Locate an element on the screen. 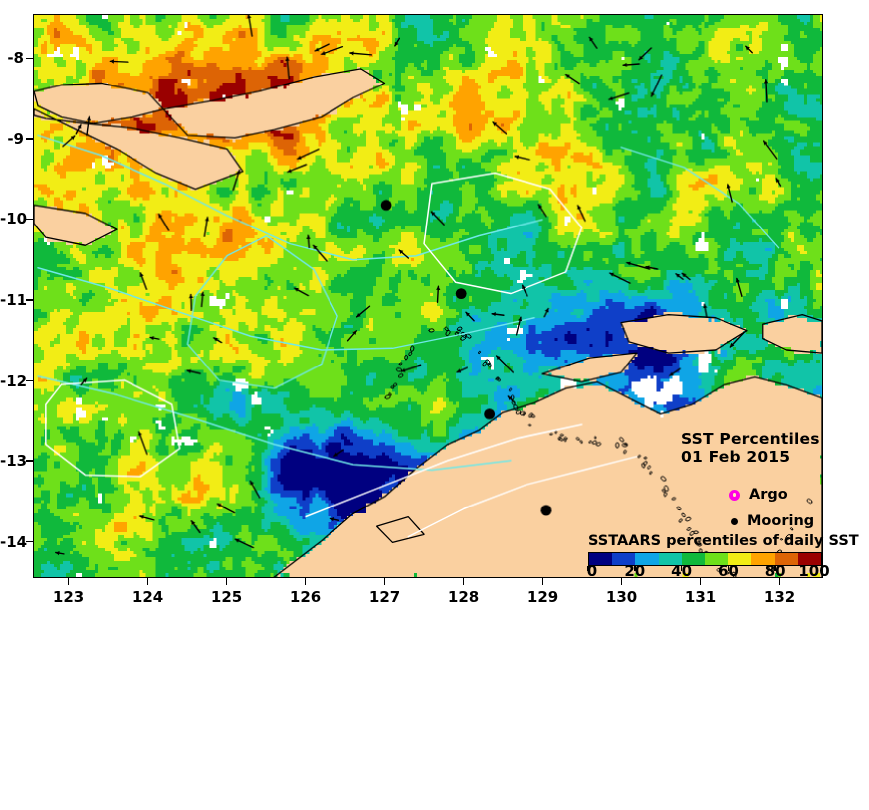  map-title-line2: 01 Feb 2015 is located at coordinates (736, 457).